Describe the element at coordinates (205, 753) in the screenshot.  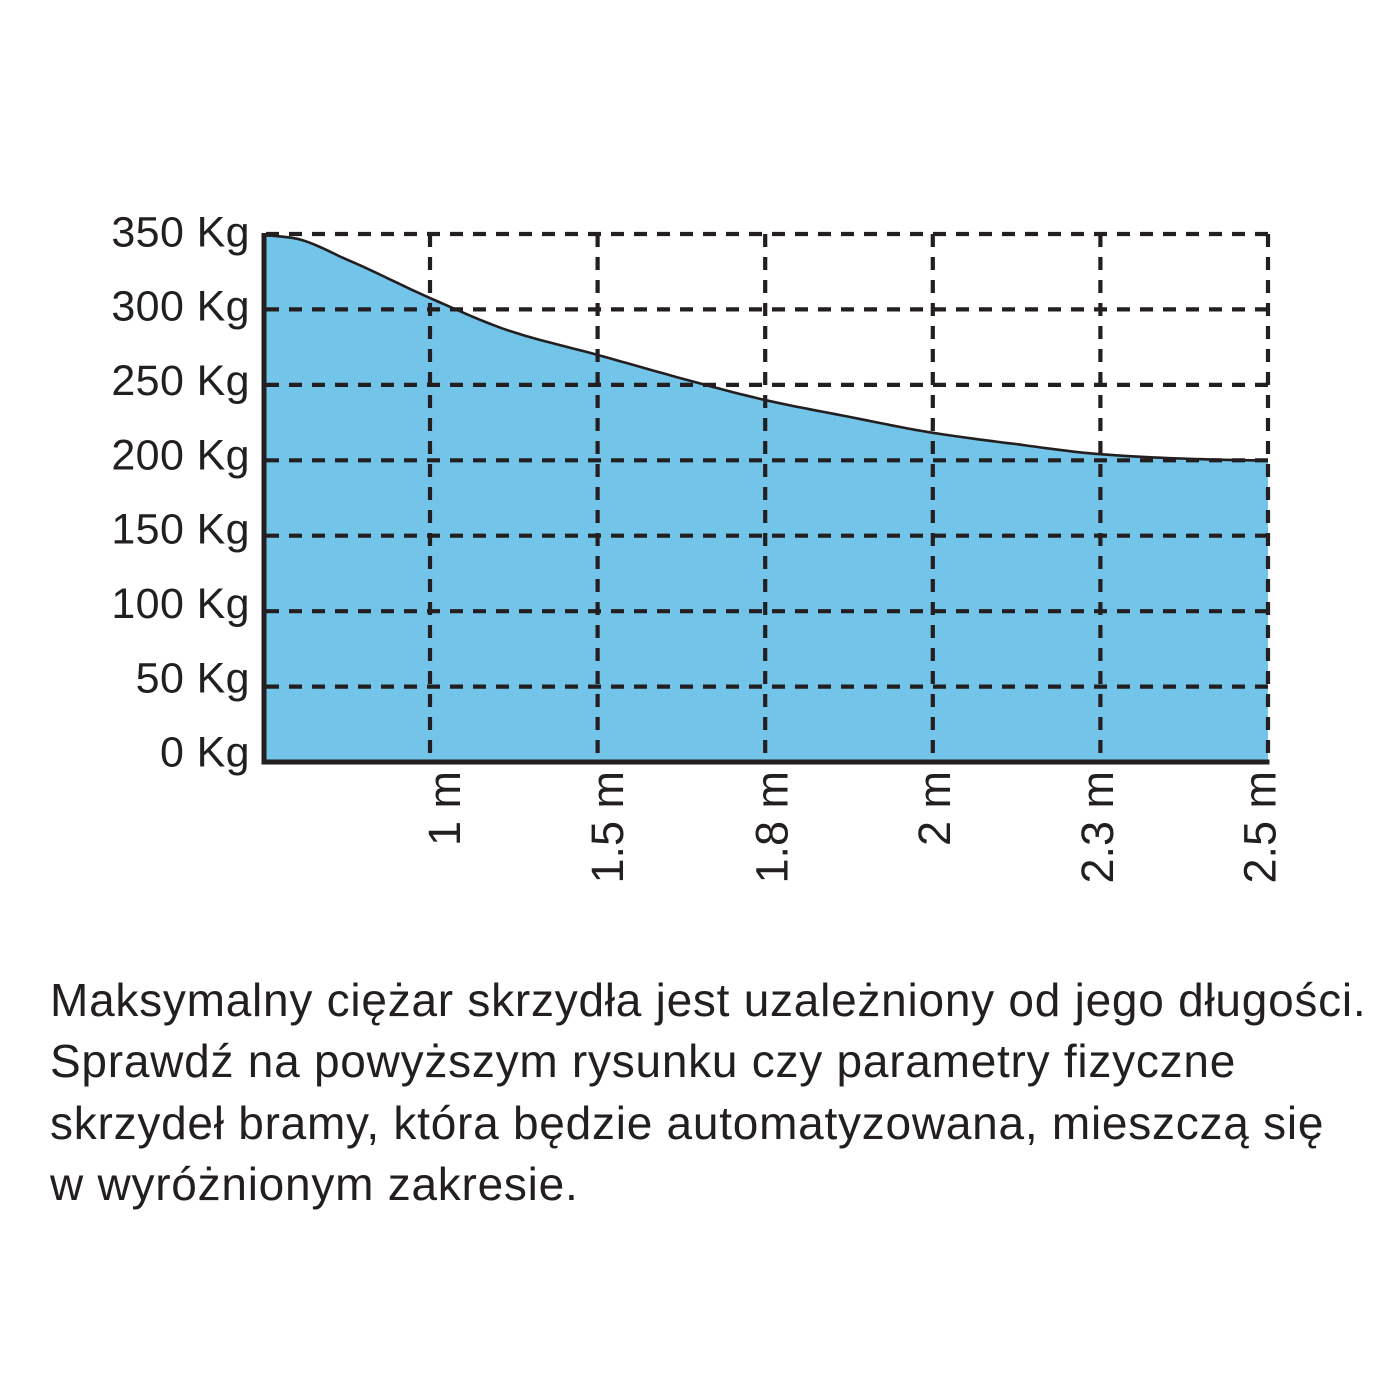
I see `svg-text: 0 Kg` at that location.